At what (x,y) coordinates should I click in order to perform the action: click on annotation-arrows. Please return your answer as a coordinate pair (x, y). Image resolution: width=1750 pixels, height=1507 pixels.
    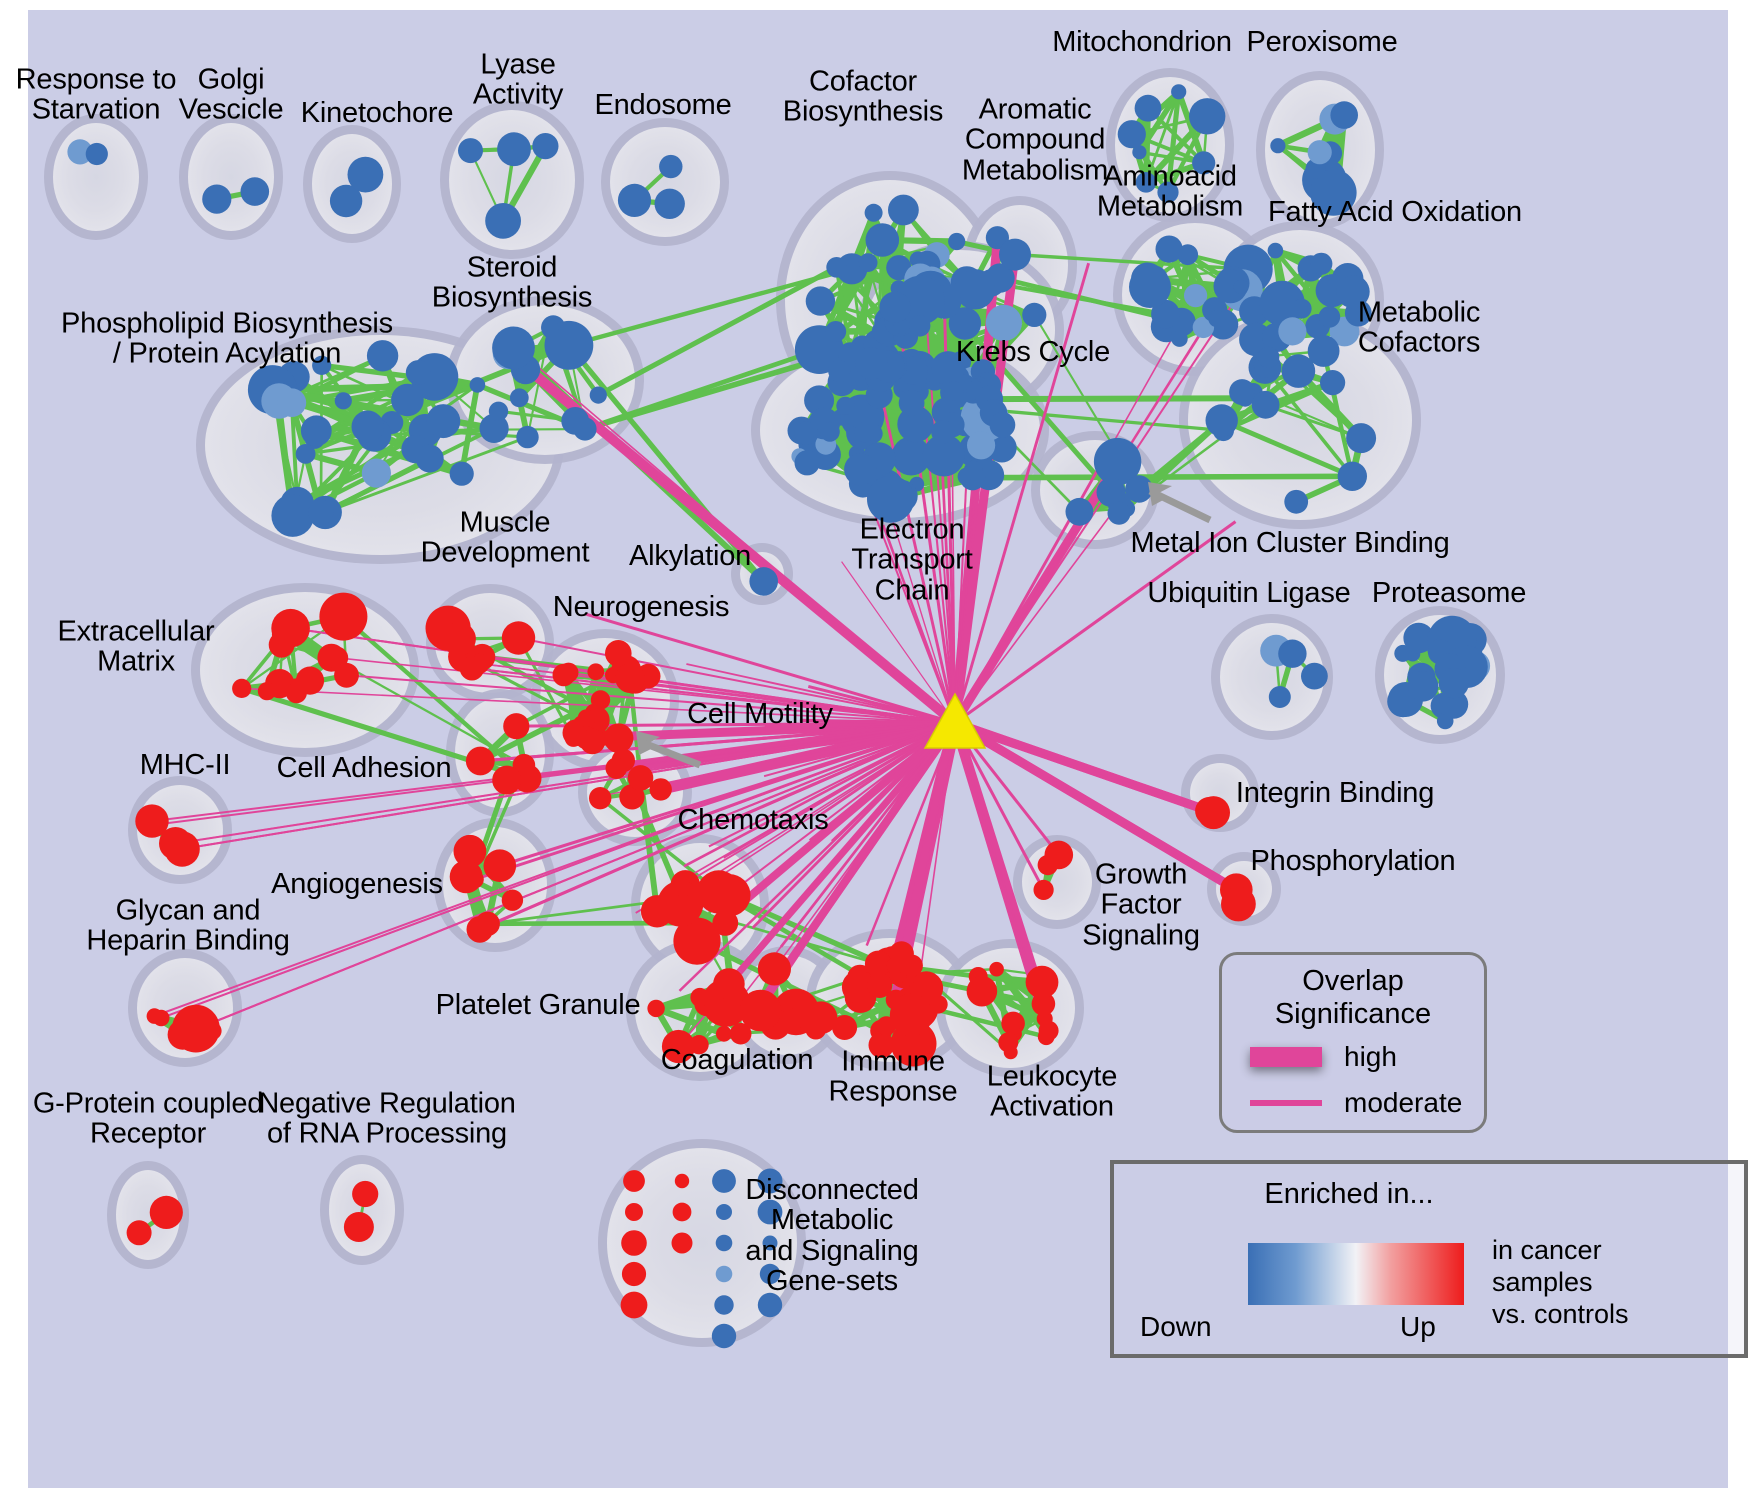
    Looking at the image, I should click on (924, 625).